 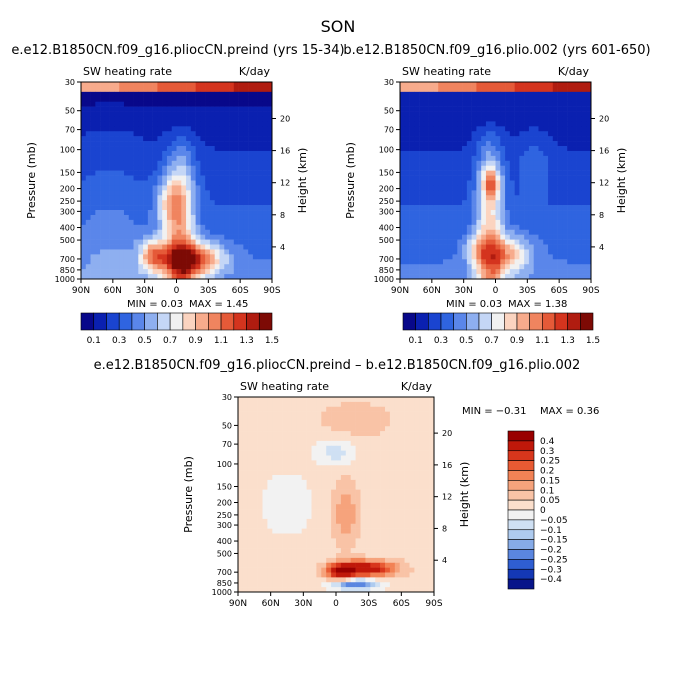 What do you see at coordinates (145, 291) in the screenshot?
I see `x-tick-label: 30N` at bounding box center [145, 291].